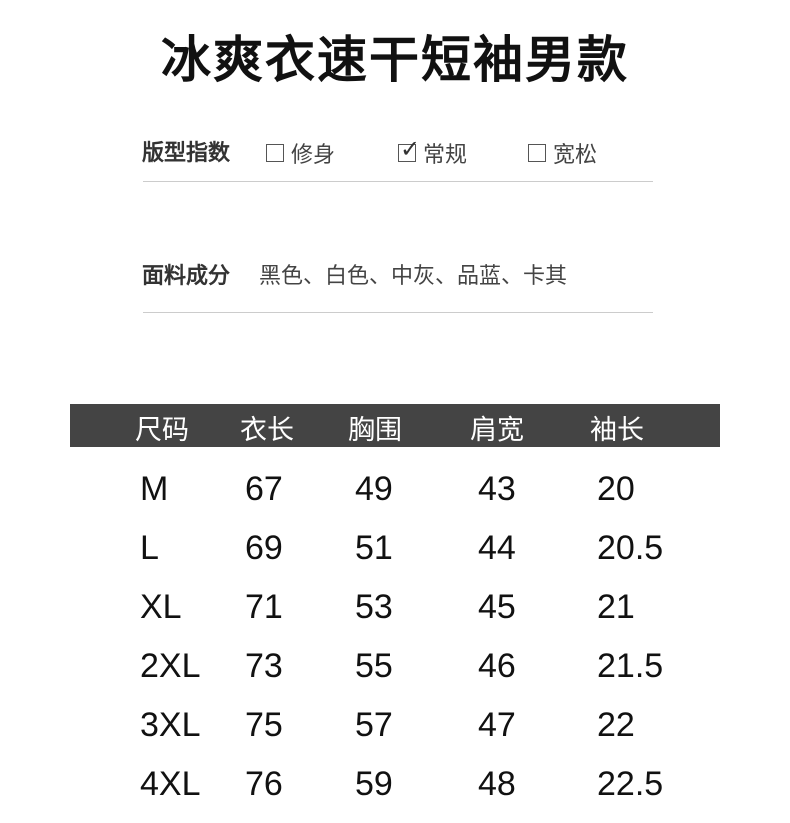  Describe the element at coordinates (154, 489) in the screenshot. I see `cell-size: M` at that location.